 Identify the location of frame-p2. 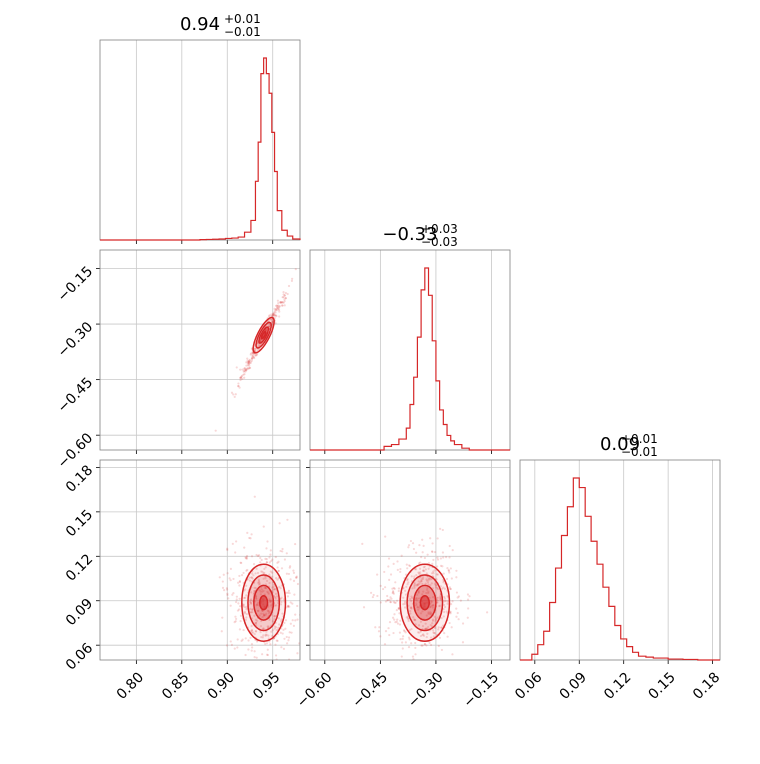
(620, 560).